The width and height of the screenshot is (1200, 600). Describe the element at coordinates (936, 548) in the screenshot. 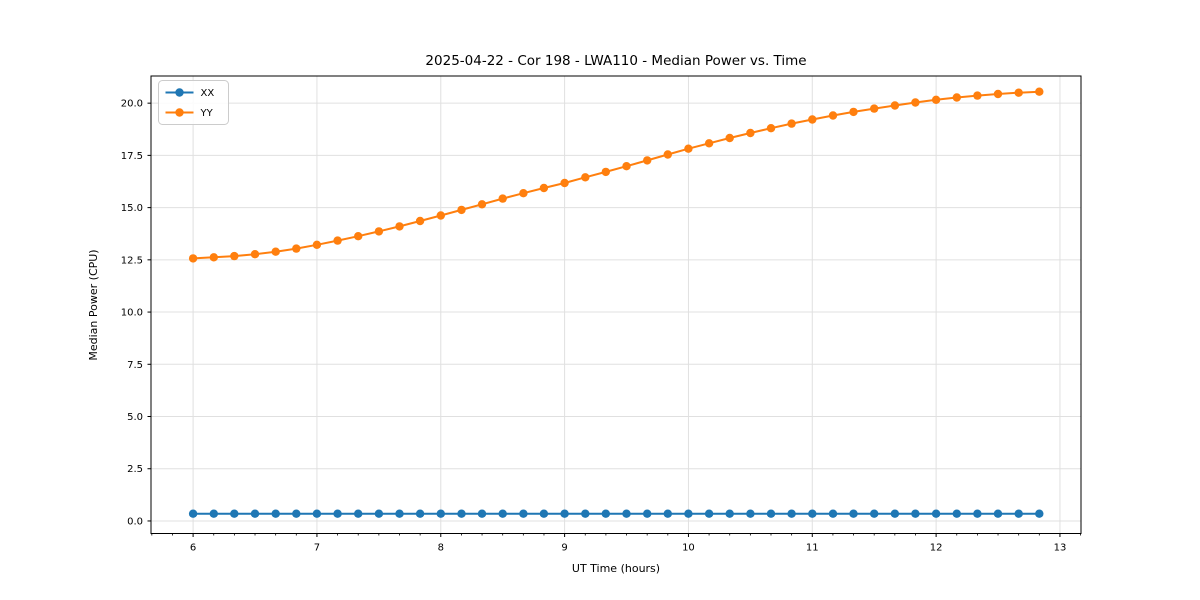

I see `x-tick-label: 12` at that location.